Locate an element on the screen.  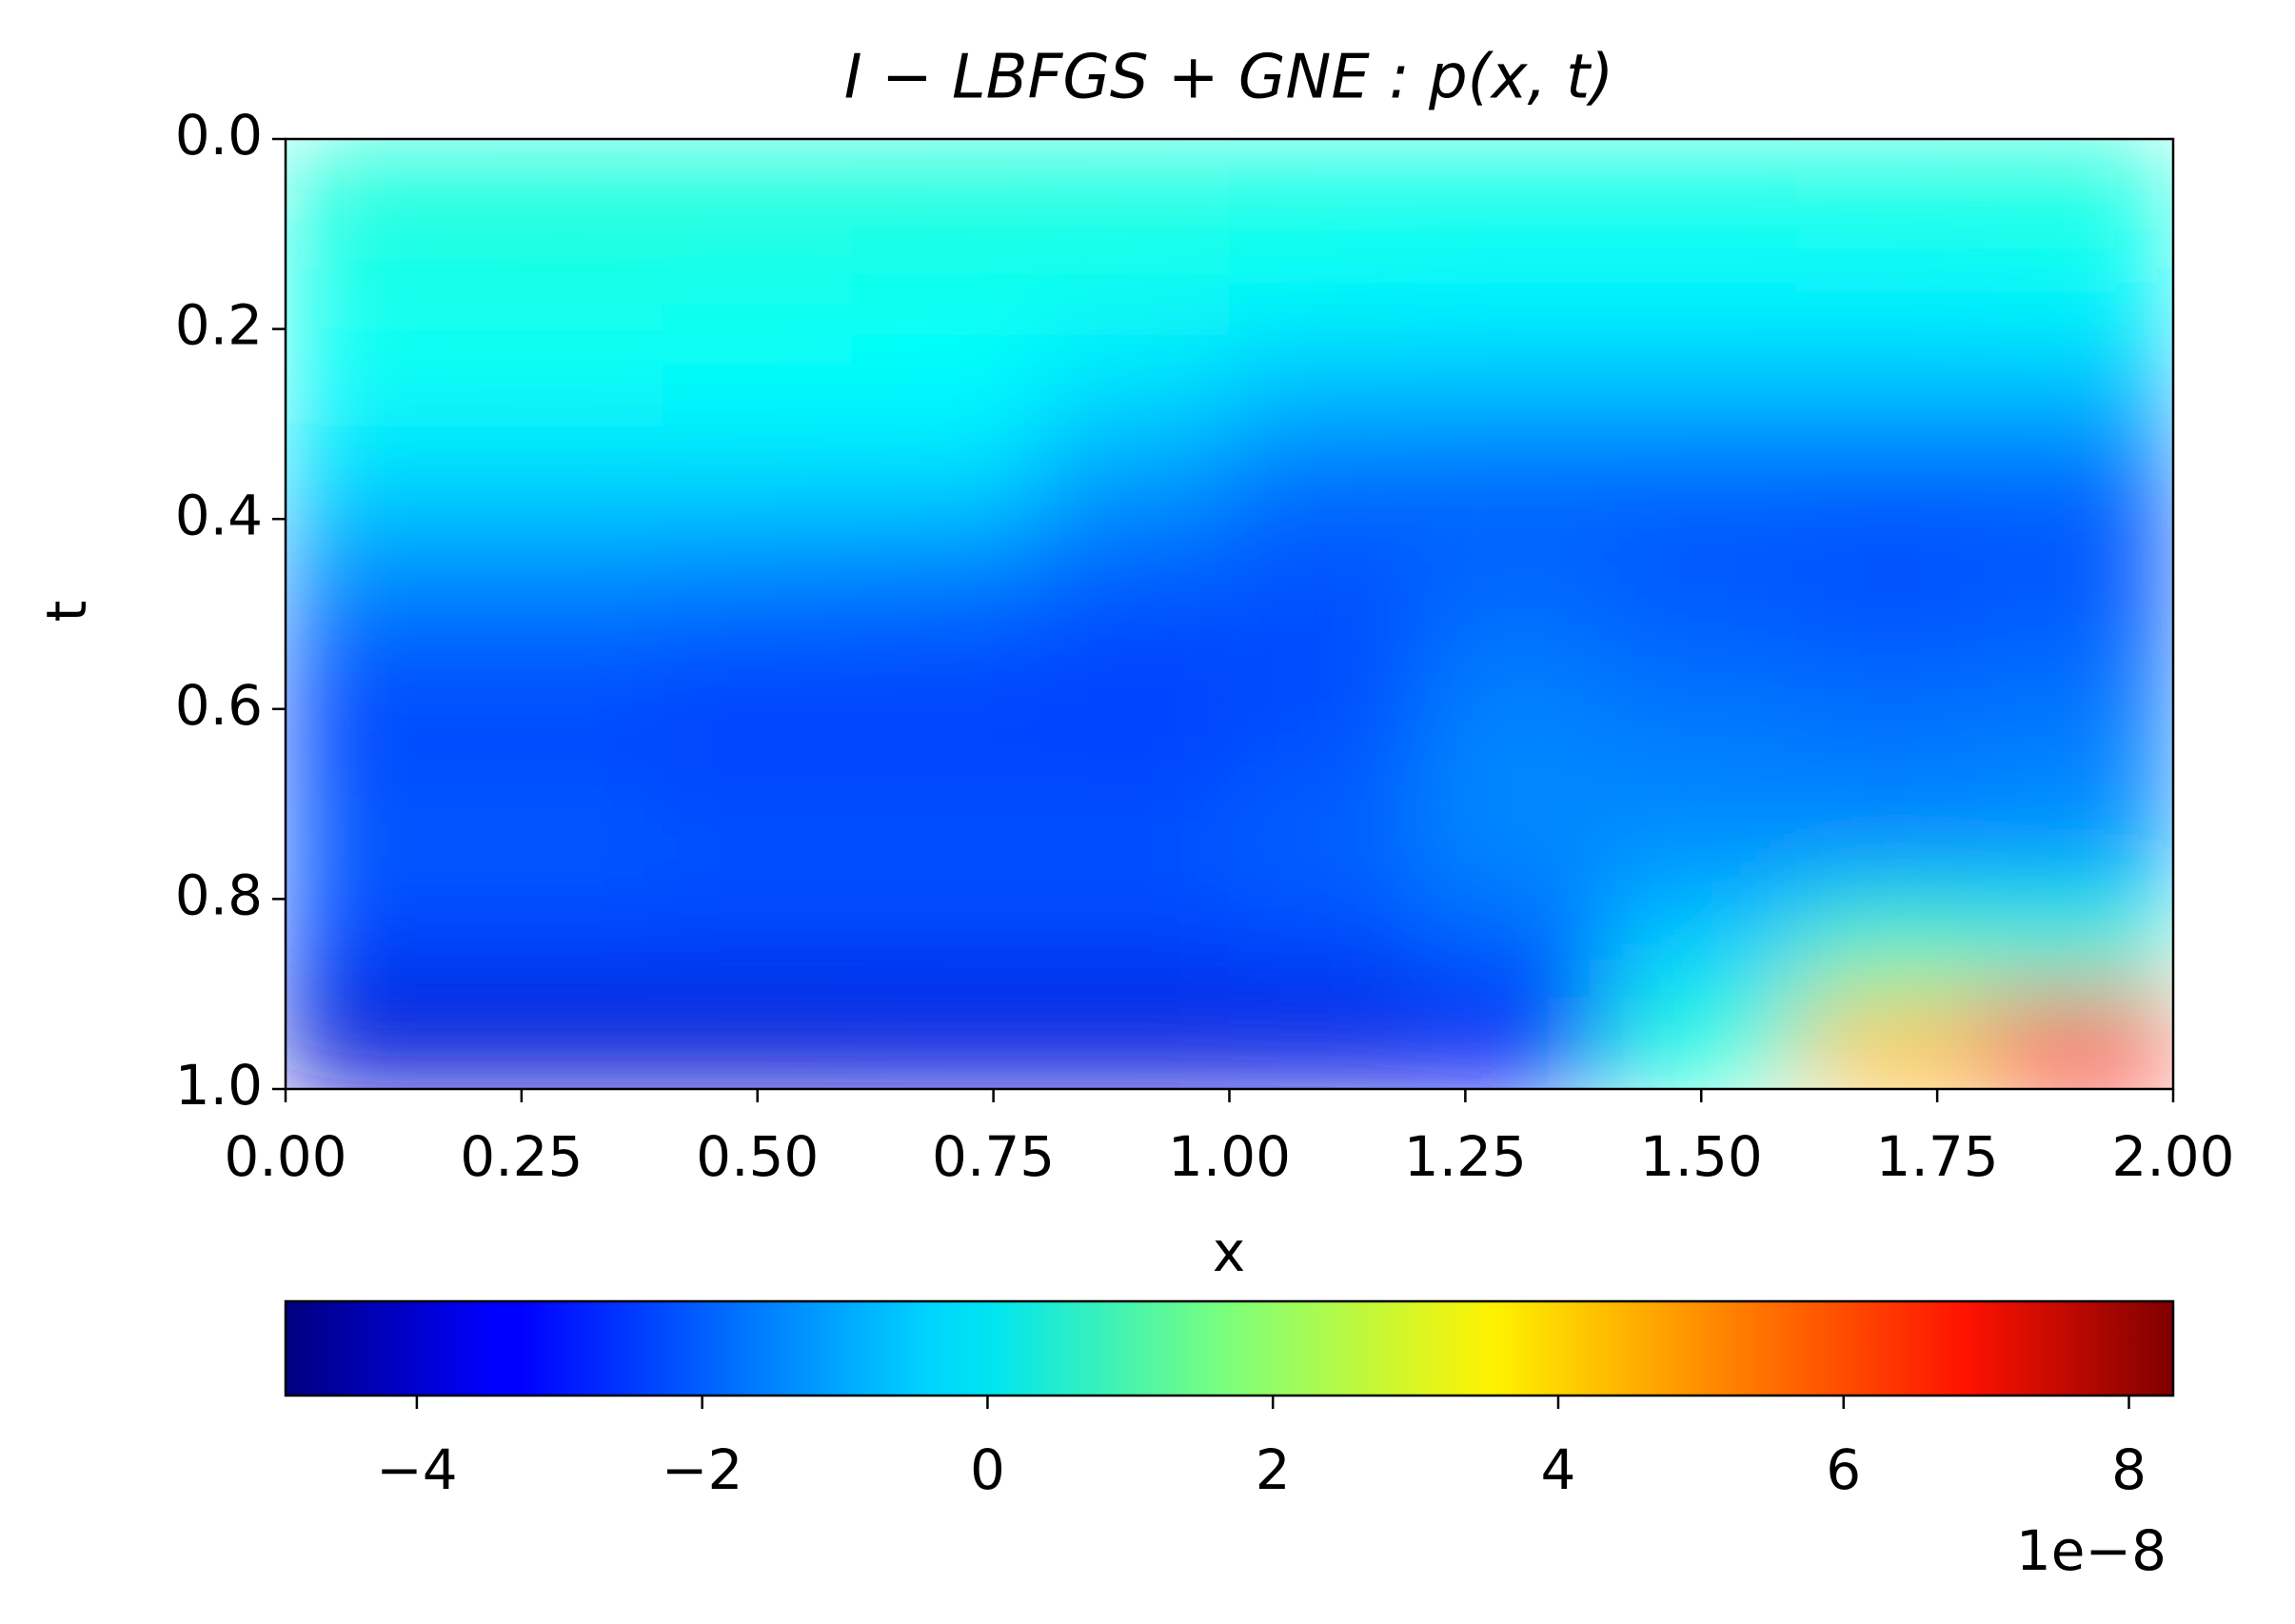
x-tick-label: 1.25 is located at coordinates (1465, 1156).